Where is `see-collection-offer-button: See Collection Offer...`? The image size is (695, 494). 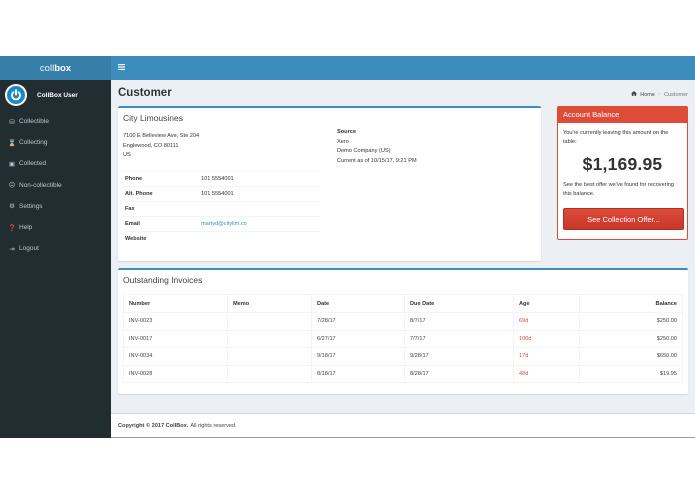
see-collection-offer-button: See Collection Offer... is located at coordinates (623, 219).